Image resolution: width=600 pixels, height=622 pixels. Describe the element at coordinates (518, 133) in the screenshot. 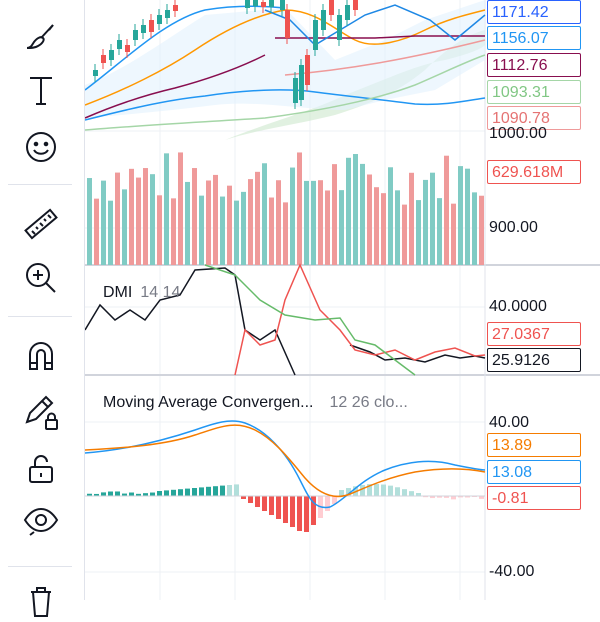

I see `price-label-1000: 1000.00` at that location.